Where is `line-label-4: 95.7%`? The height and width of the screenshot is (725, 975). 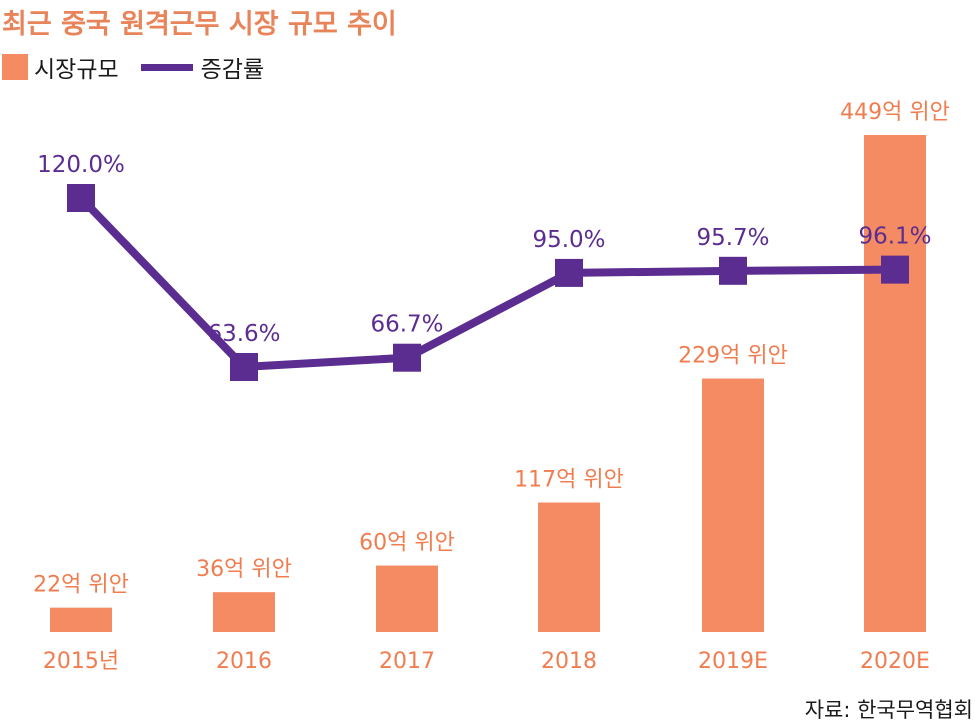 line-label-4: 95.7% is located at coordinates (732, 238).